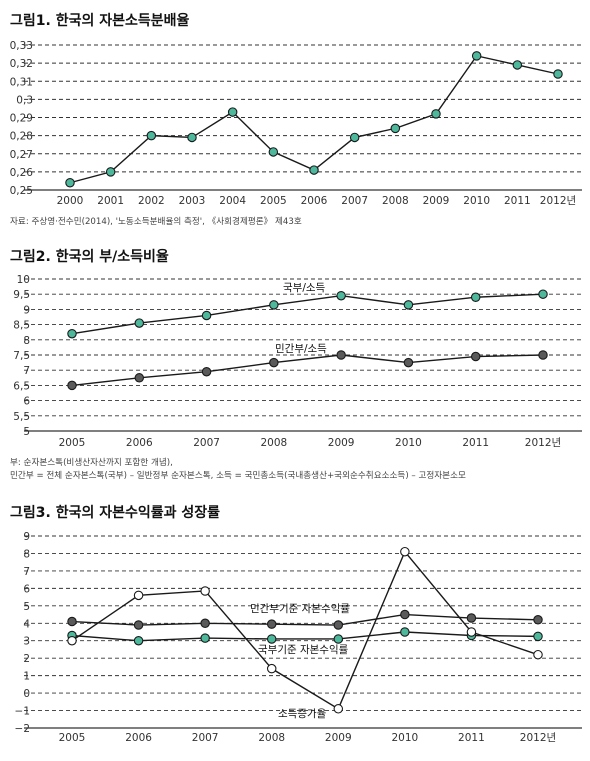  I want to click on y-tick-label: 5, so click(26, 432).